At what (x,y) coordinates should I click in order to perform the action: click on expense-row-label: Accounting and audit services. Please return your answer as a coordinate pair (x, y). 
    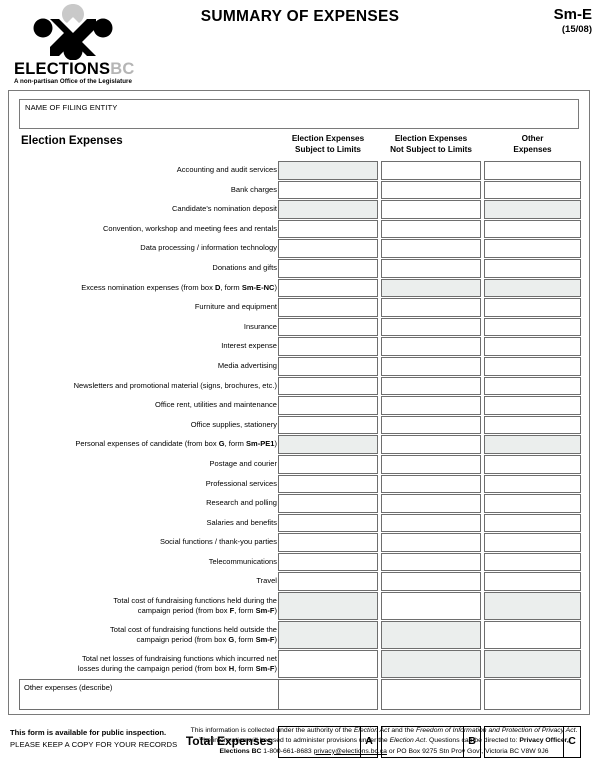
    Looking at the image, I should click on (226, 169).